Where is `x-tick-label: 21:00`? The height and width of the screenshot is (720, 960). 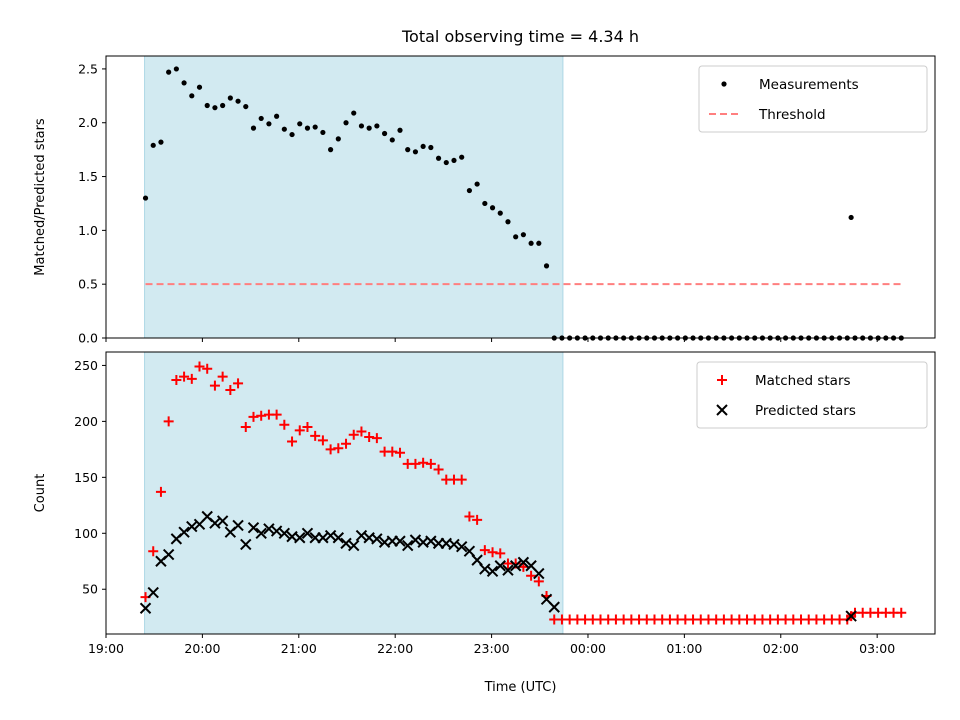 x-tick-label: 21:00 is located at coordinates (299, 648).